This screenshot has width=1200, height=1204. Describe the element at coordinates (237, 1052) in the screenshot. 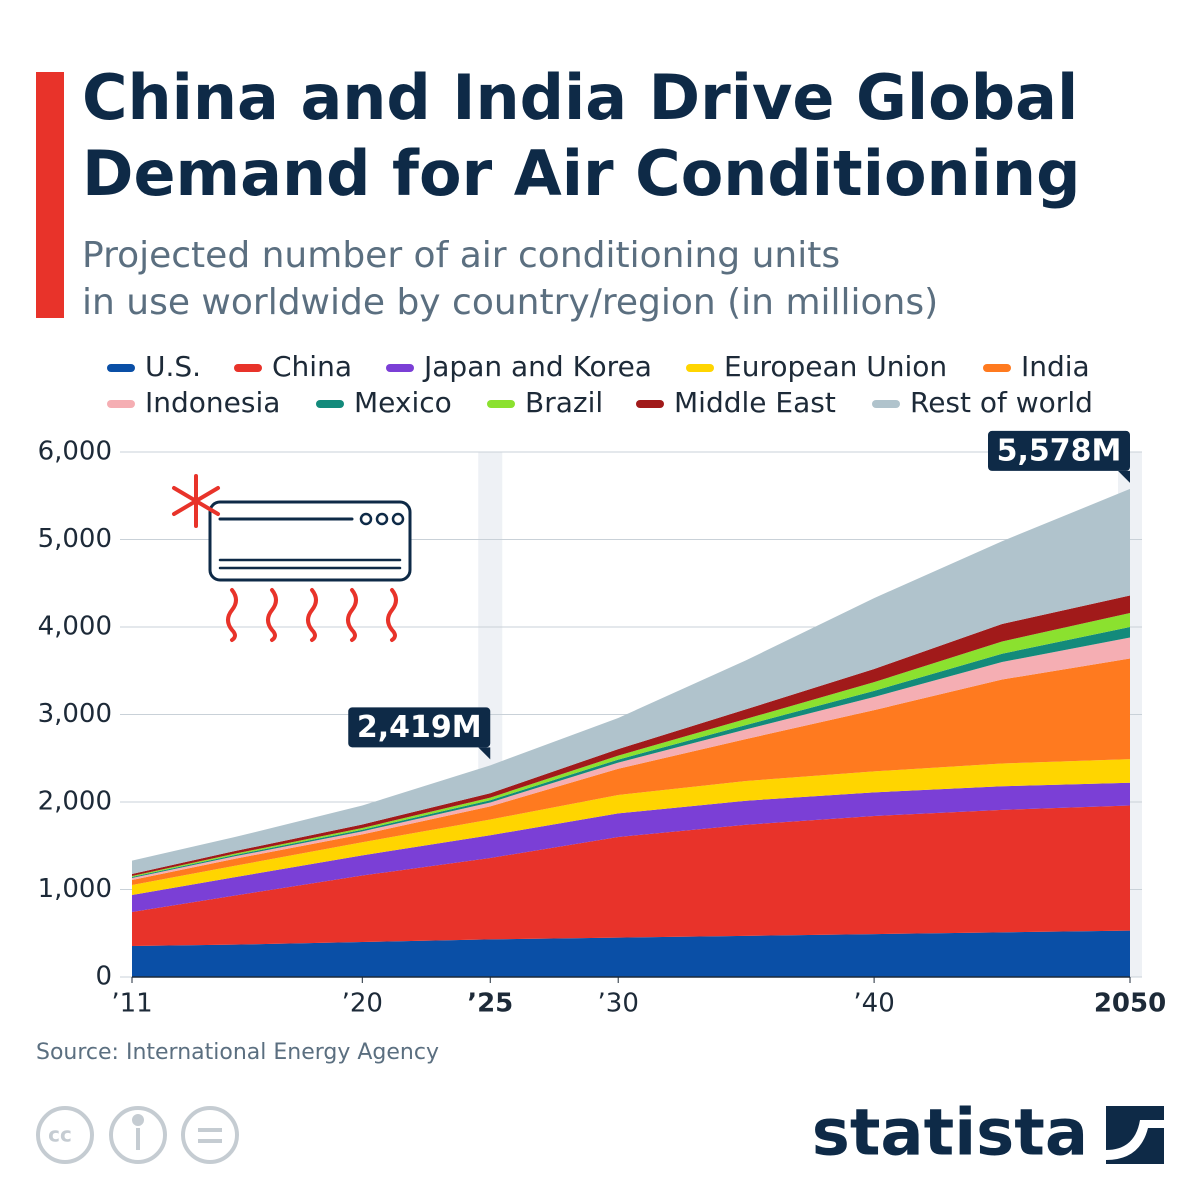

I see `source: Source: International Energy Agency` at that location.